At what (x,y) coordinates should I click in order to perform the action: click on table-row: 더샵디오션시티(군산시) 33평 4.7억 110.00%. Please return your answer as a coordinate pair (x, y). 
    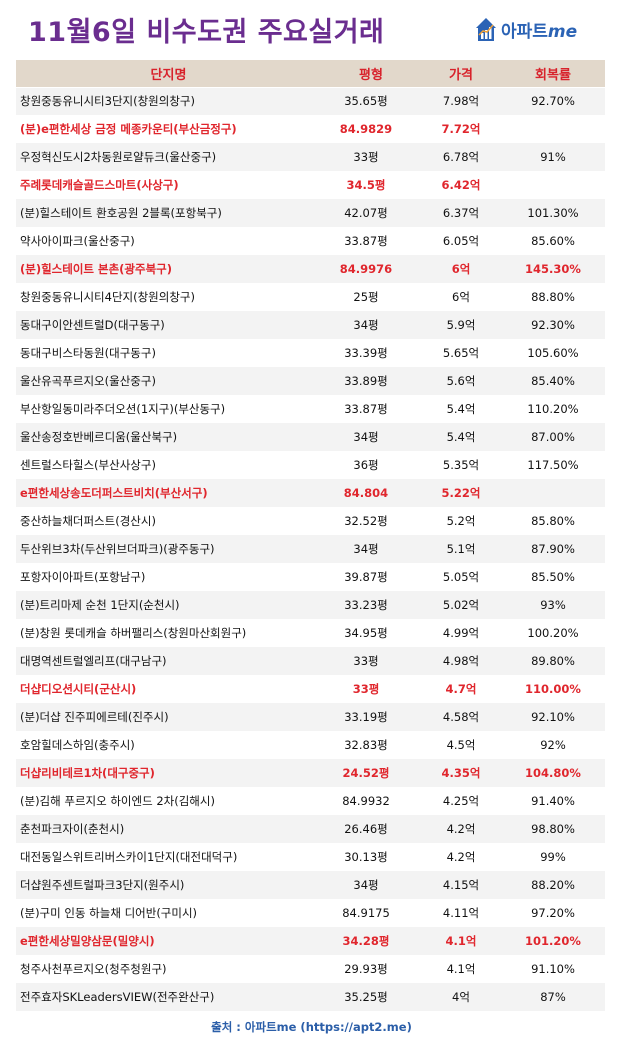
    Looking at the image, I should click on (310, 689).